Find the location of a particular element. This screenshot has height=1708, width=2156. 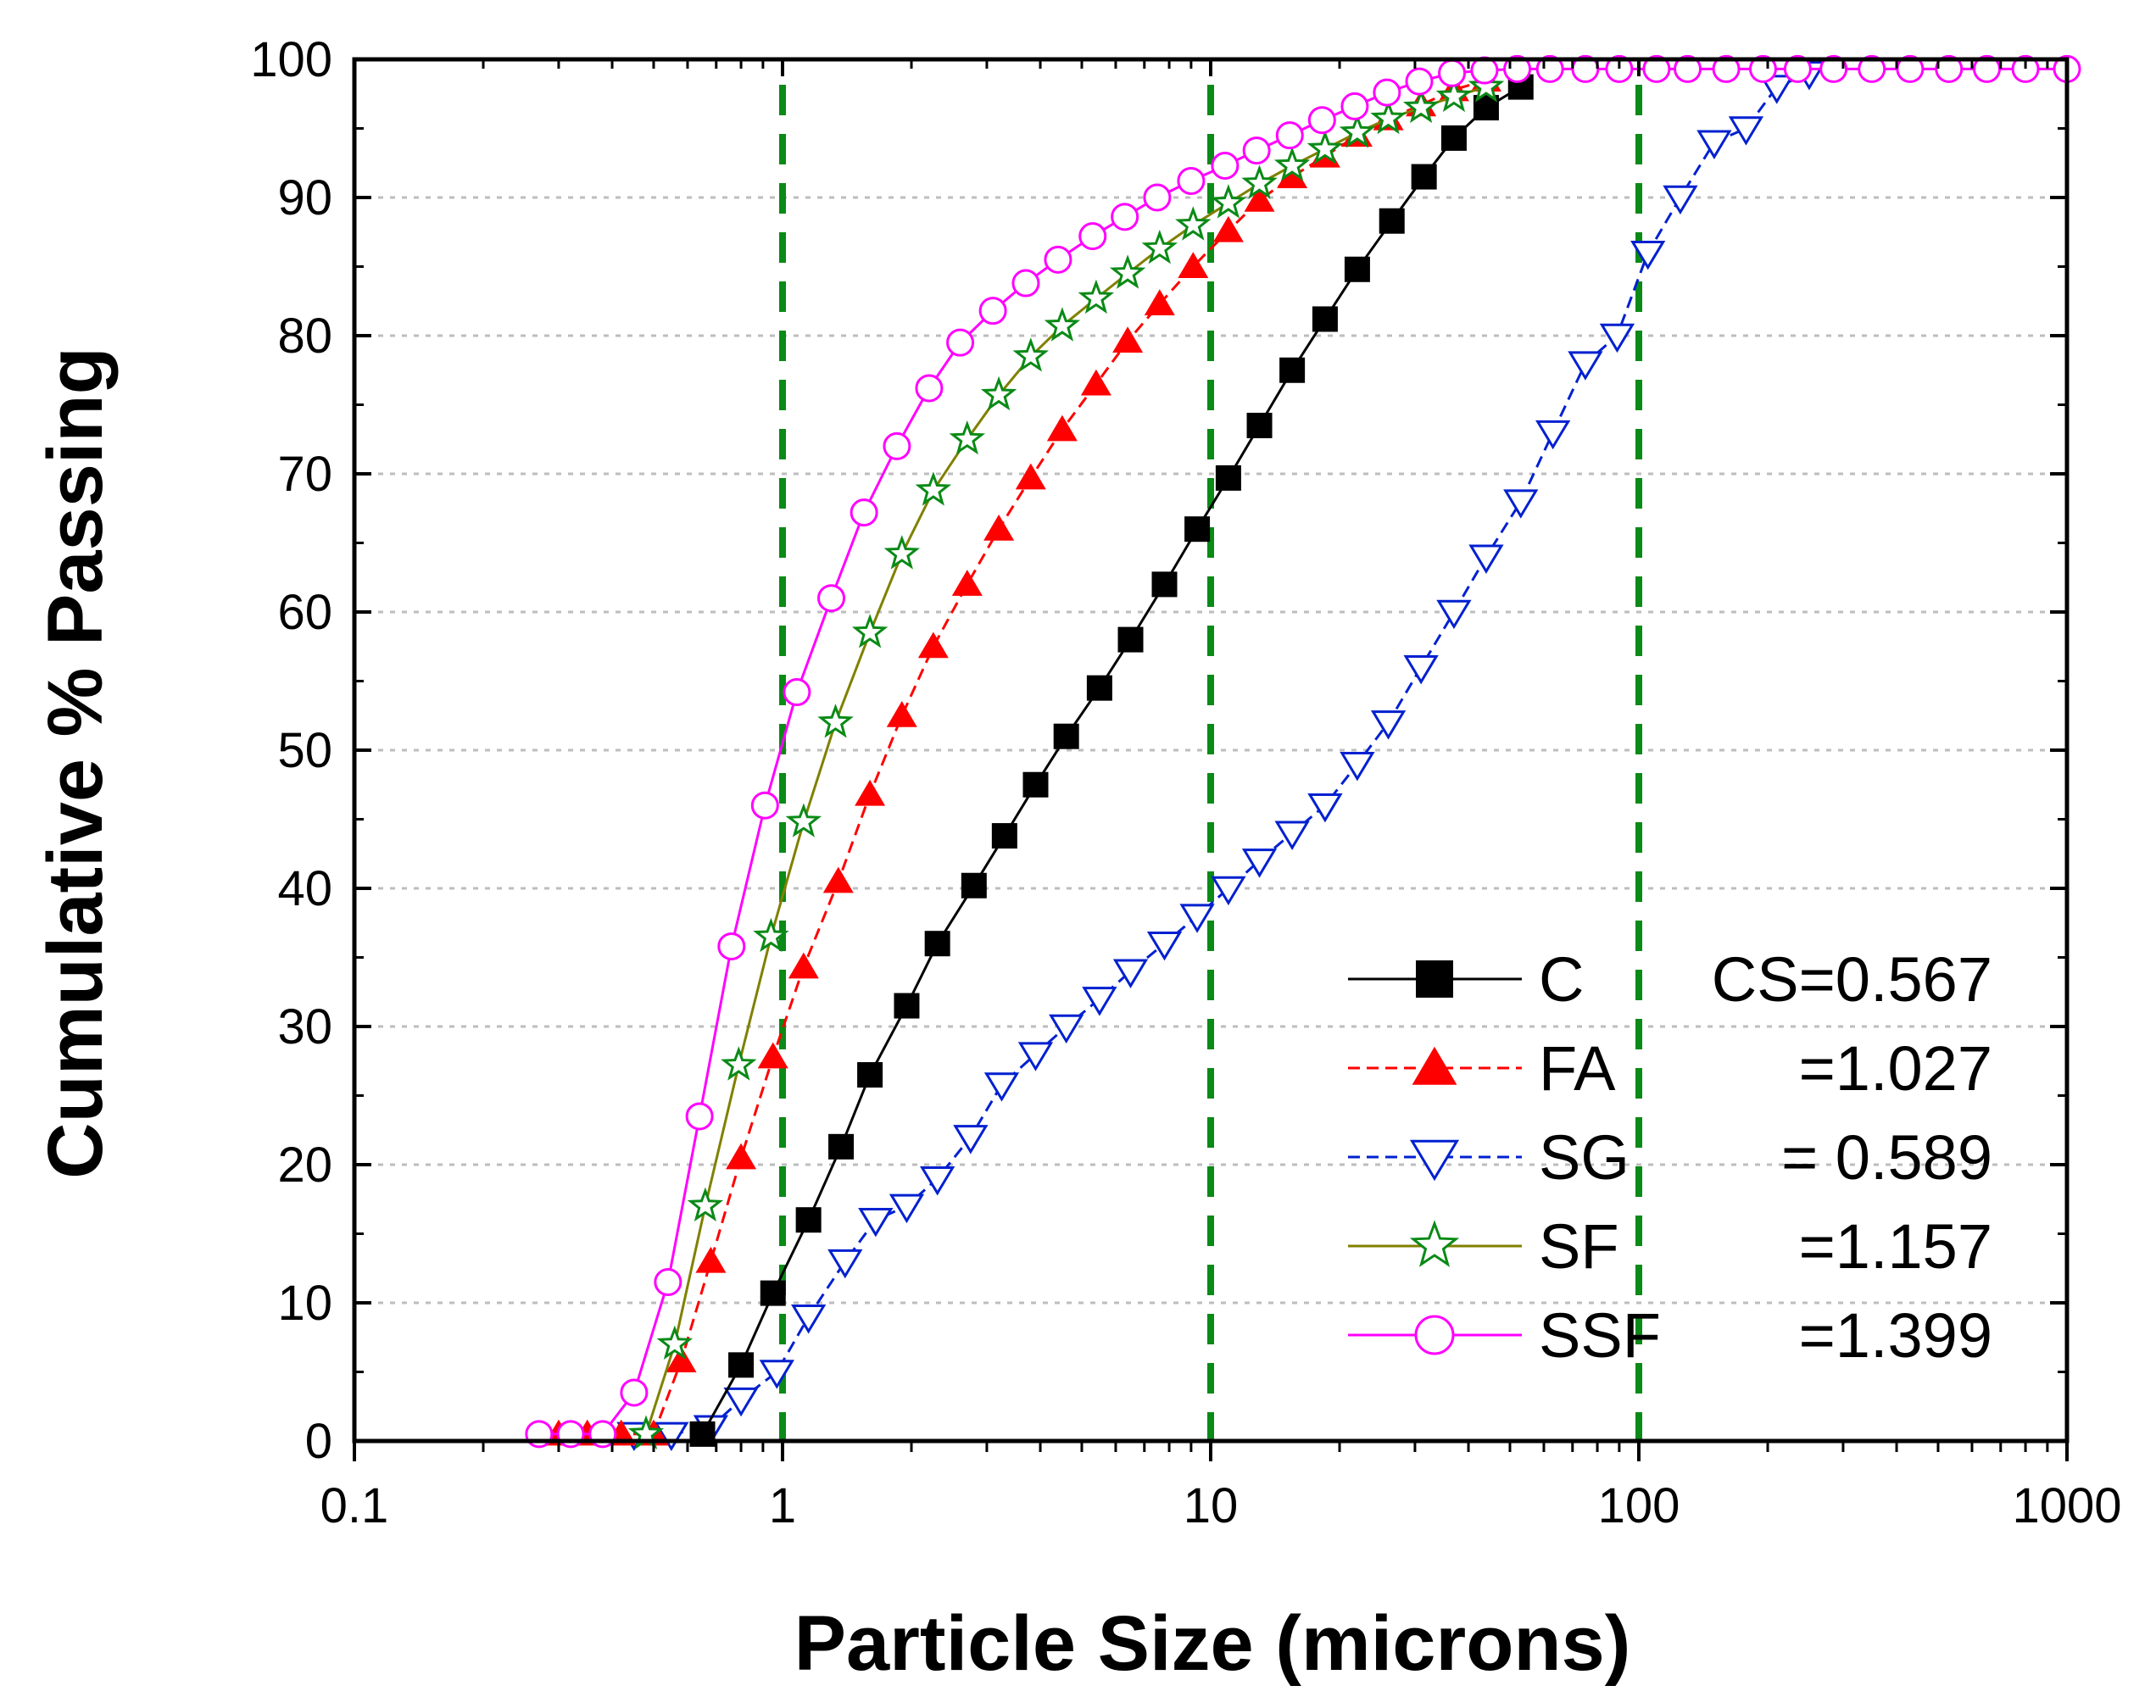

legend-value: = 0.589 is located at coordinates (1886, 1157).